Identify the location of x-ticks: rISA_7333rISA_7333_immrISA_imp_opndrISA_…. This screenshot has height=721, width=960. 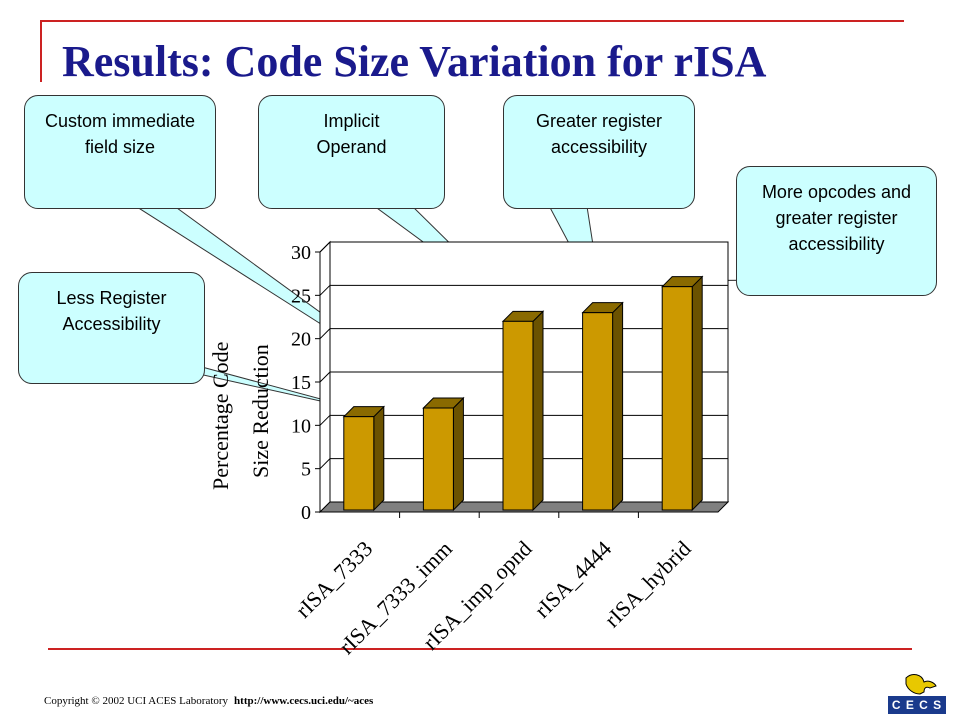
(493, 585).